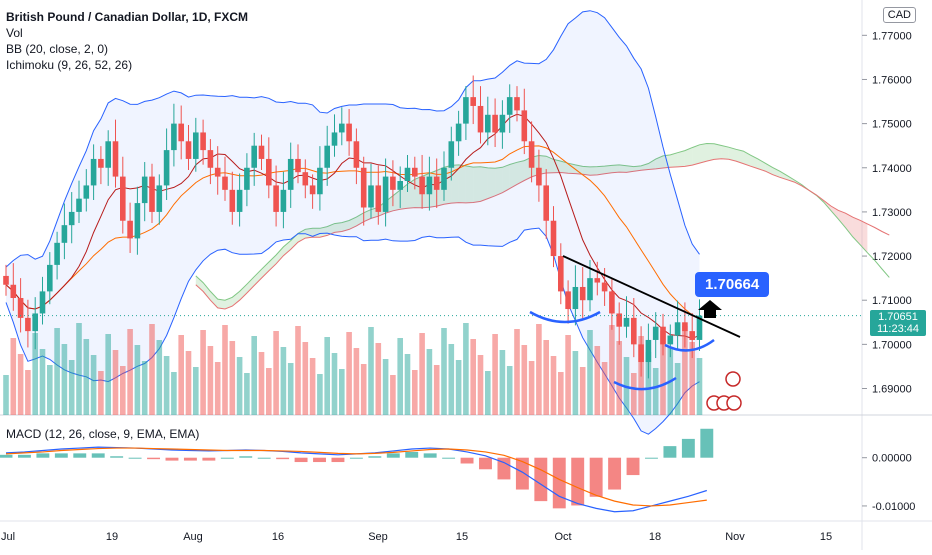  I want to click on currency-button: CAD, so click(899, 15).